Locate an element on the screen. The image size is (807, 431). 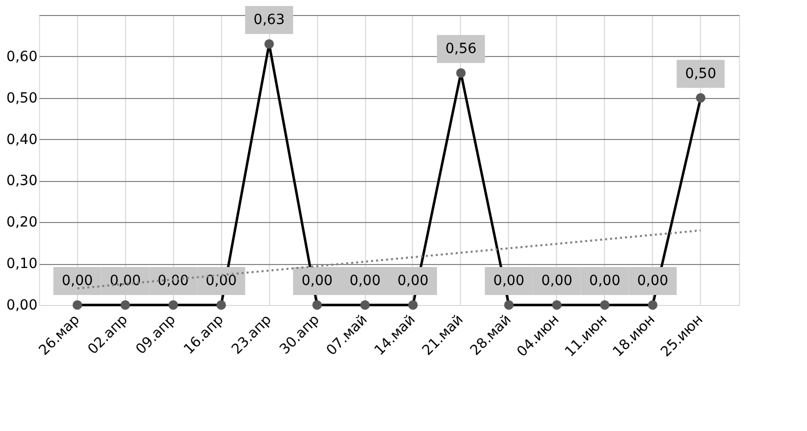
y-tick-label: 0,20 is located at coordinates (22, 222).